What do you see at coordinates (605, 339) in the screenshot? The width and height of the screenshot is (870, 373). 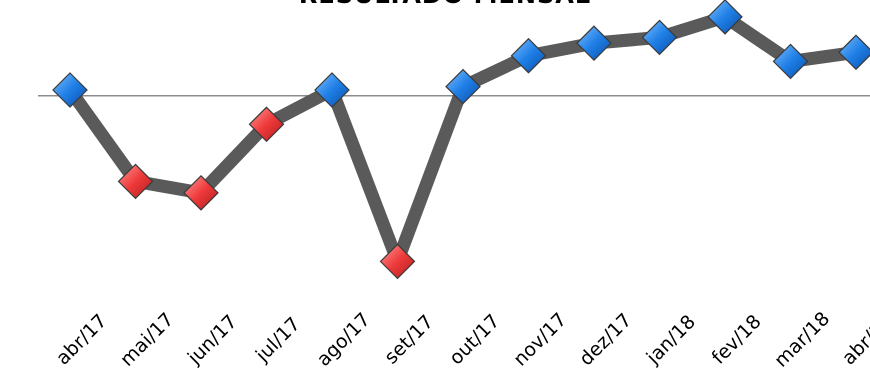 I see `x-tick-label: dez/17` at bounding box center [605, 339].